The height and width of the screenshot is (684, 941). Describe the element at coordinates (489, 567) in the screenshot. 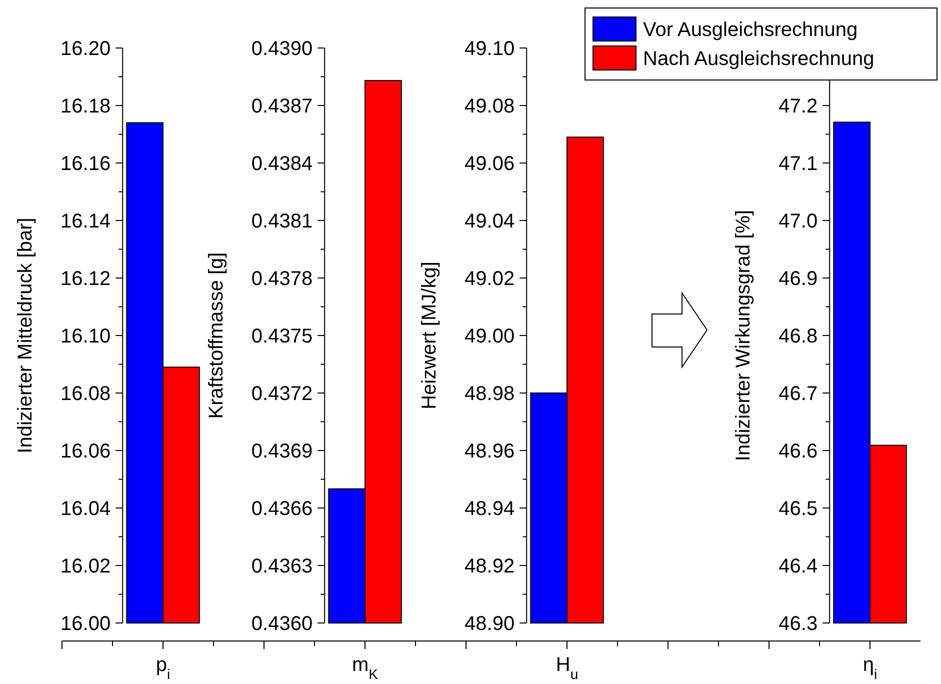

I see `y-tick-label: 48.92` at that location.